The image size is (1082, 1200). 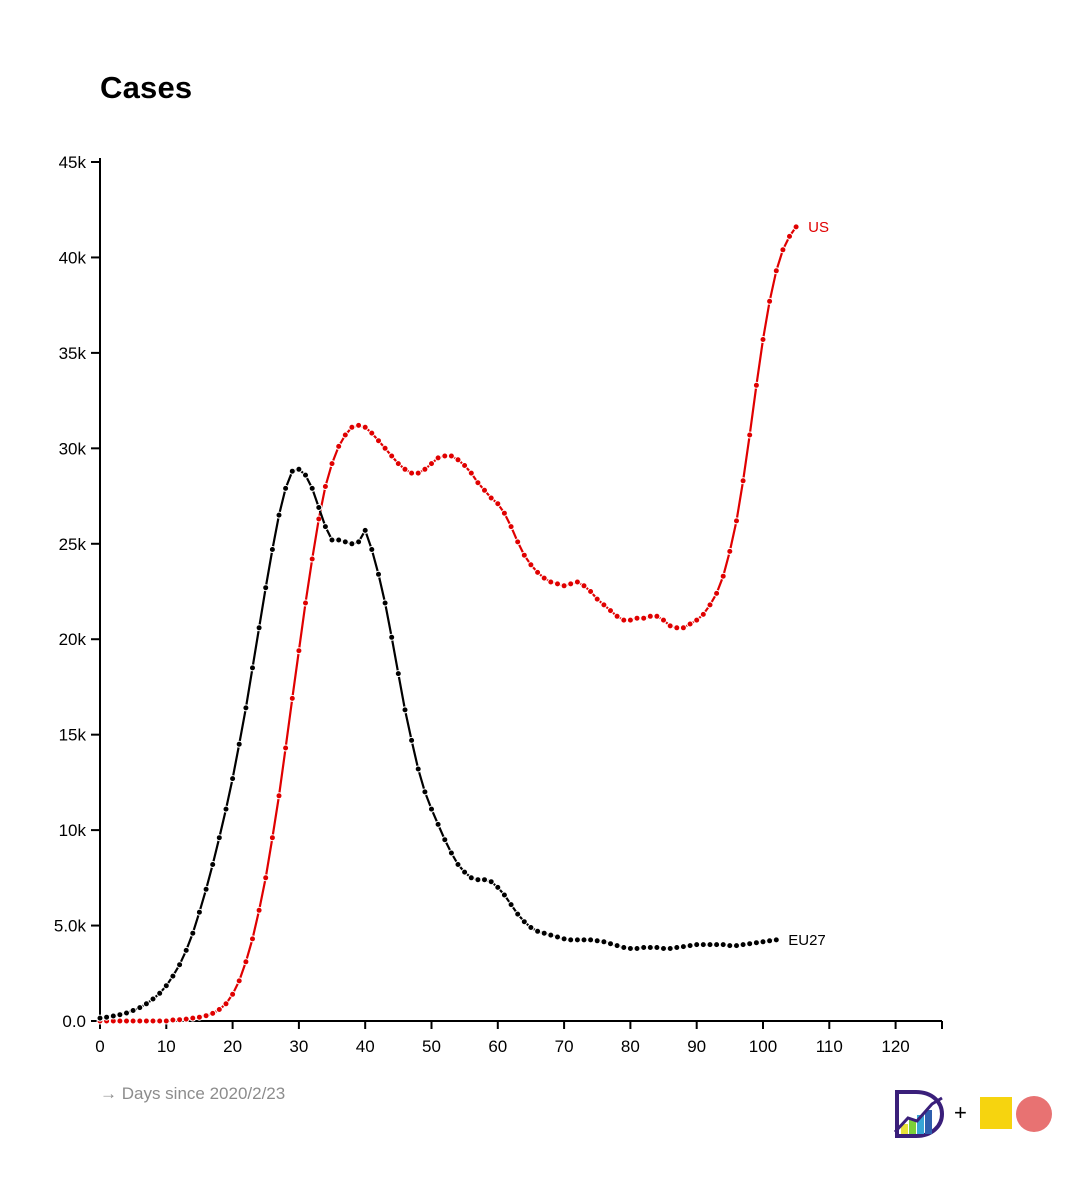 I want to click on x-tick-label: 0, so click(x=99, y=1046).